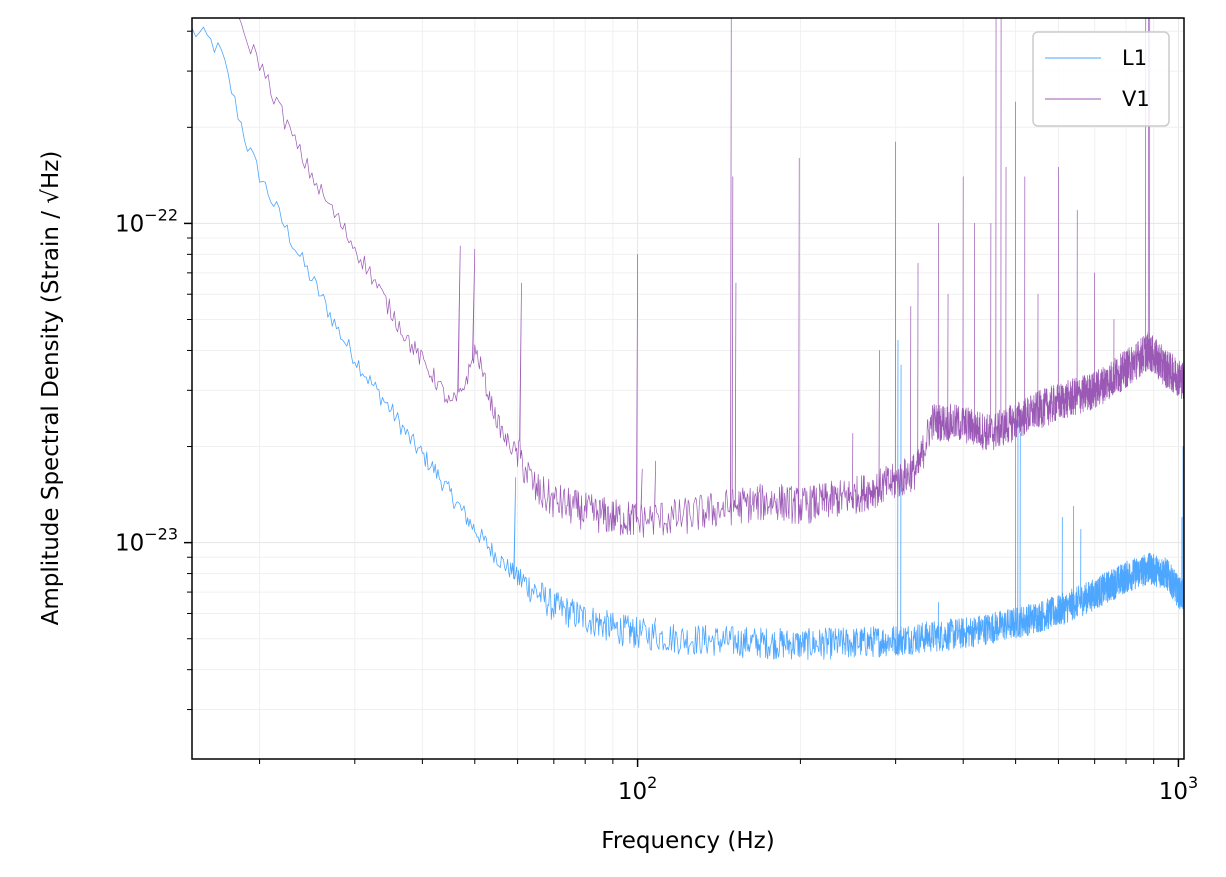 The image size is (1226, 877). What do you see at coordinates (146, 541) in the screenshot?
I see `y-tick-label: 10−23` at bounding box center [146, 541].